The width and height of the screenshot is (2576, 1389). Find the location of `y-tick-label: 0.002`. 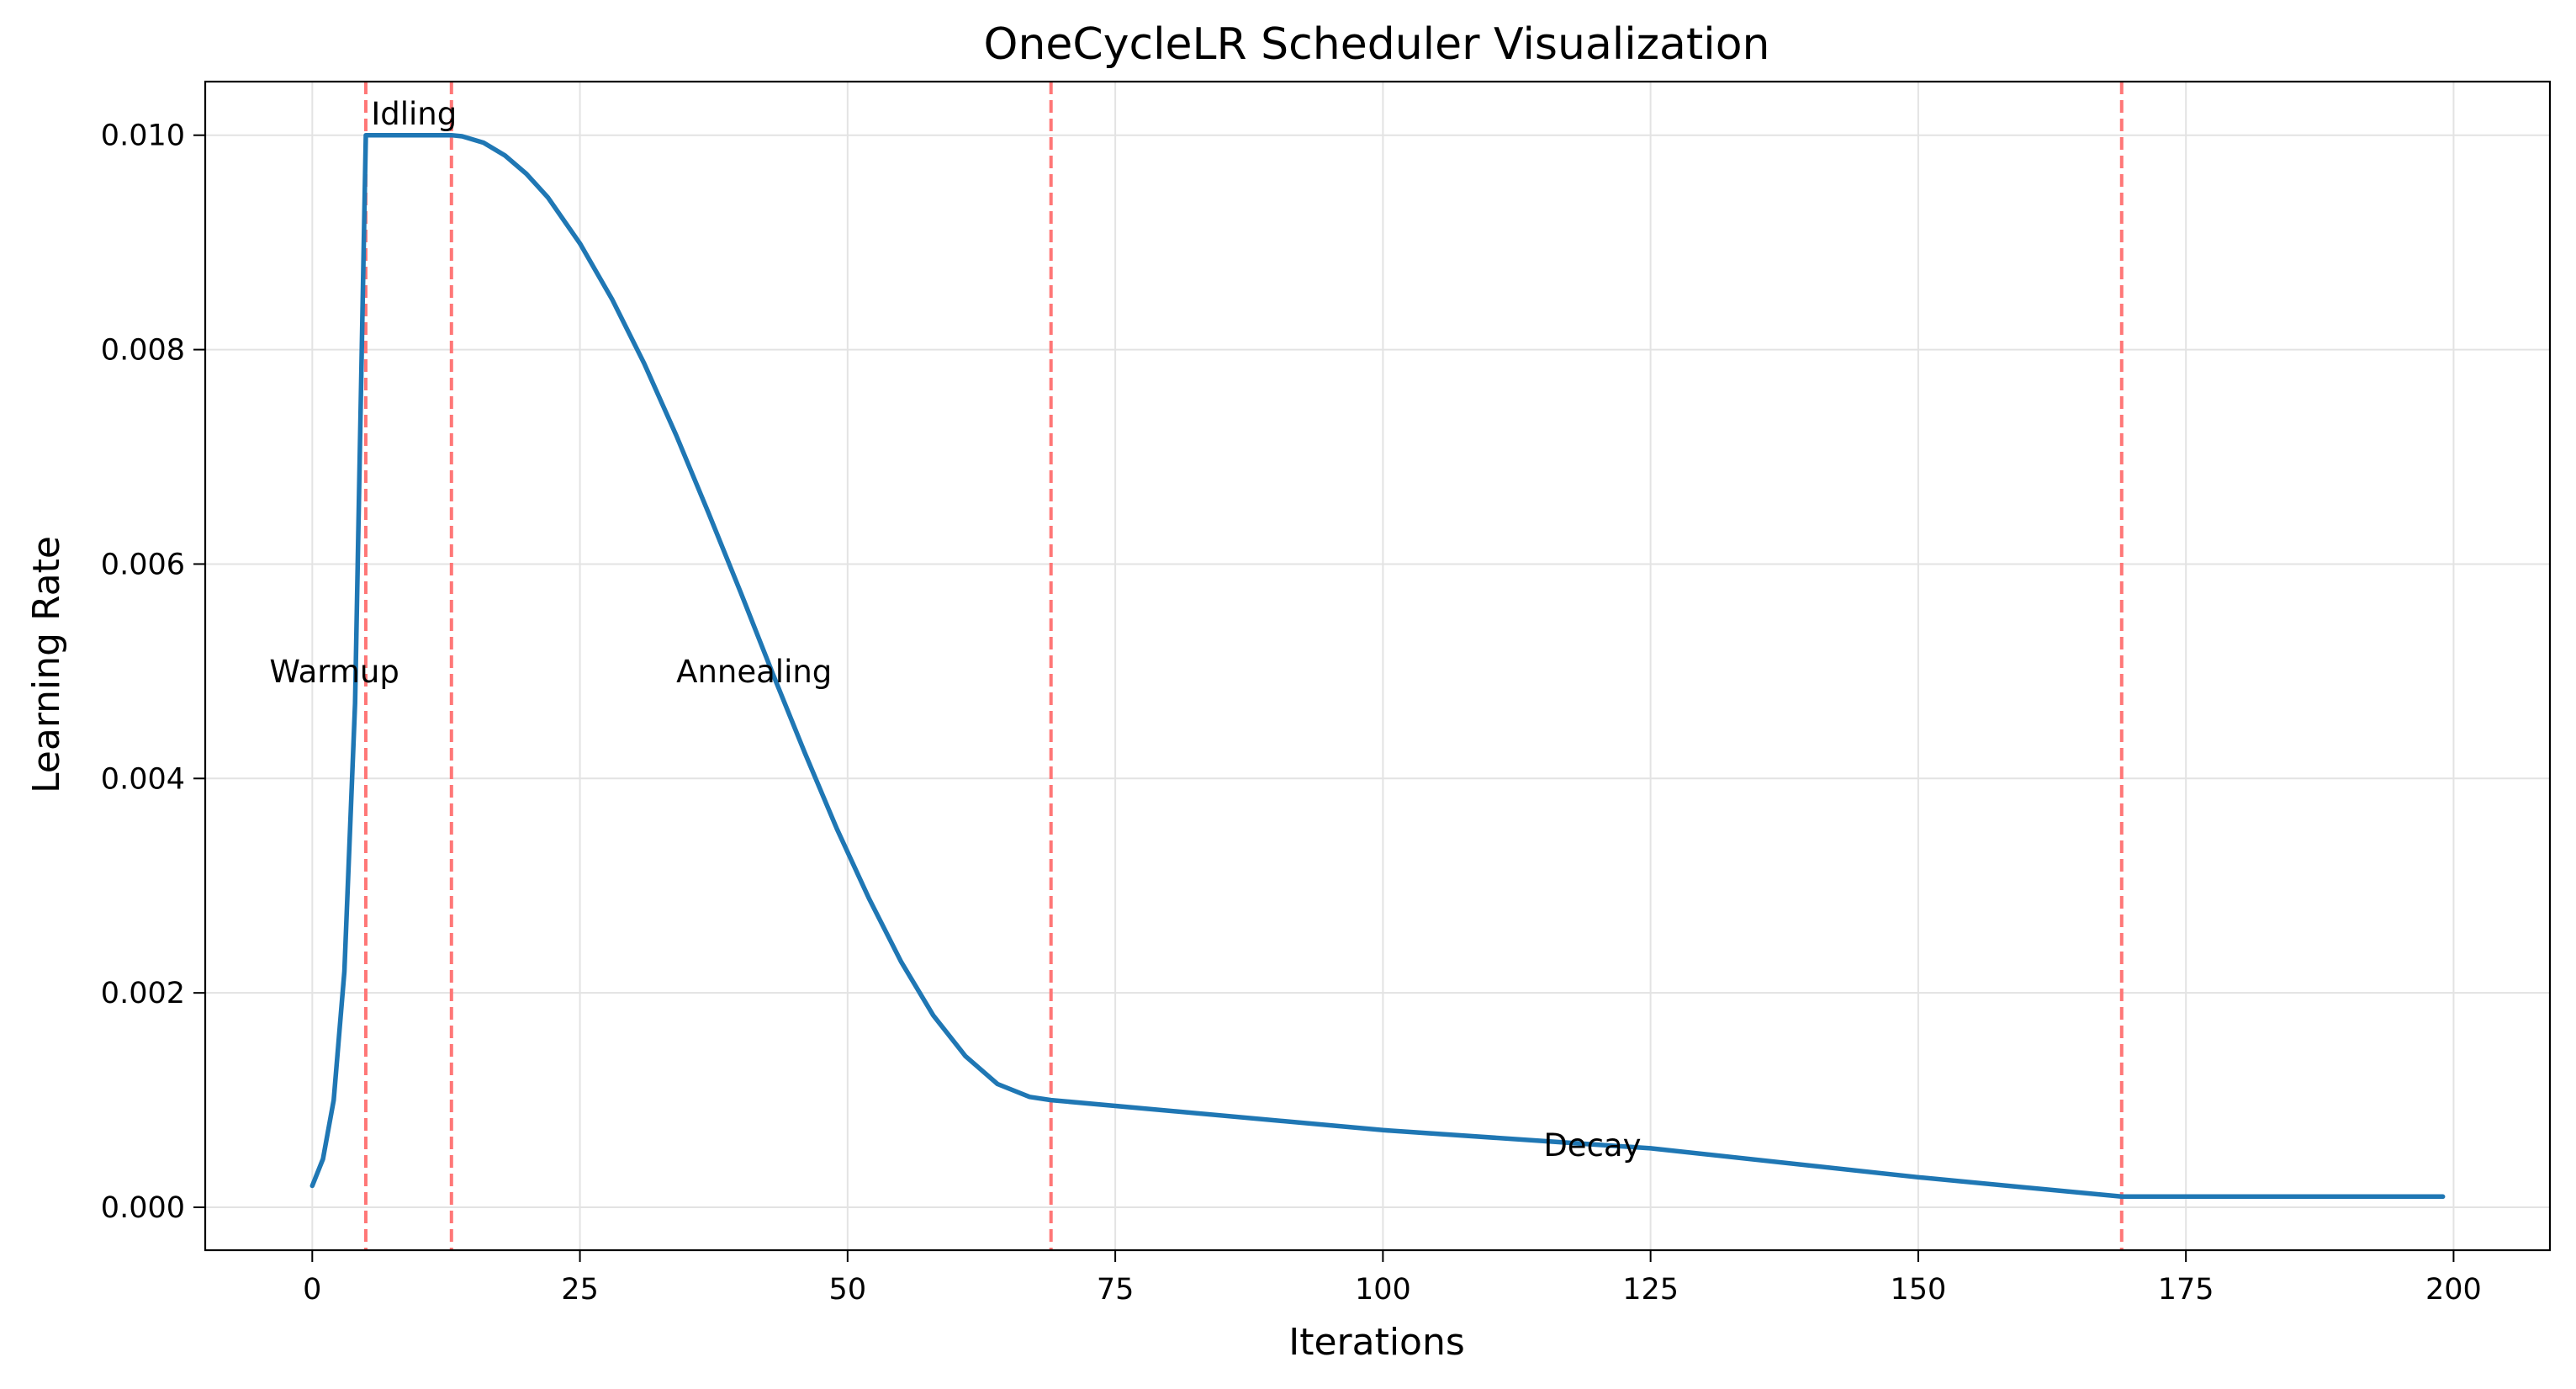

y-tick-label: 0.002 is located at coordinates (143, 994).